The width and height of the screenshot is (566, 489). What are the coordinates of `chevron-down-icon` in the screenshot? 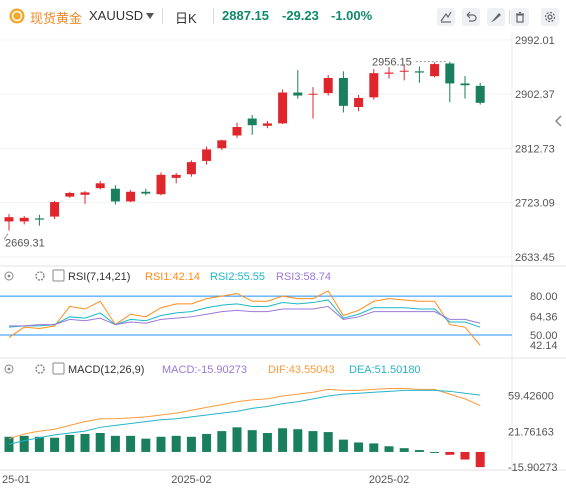 It's located at (150, 16).